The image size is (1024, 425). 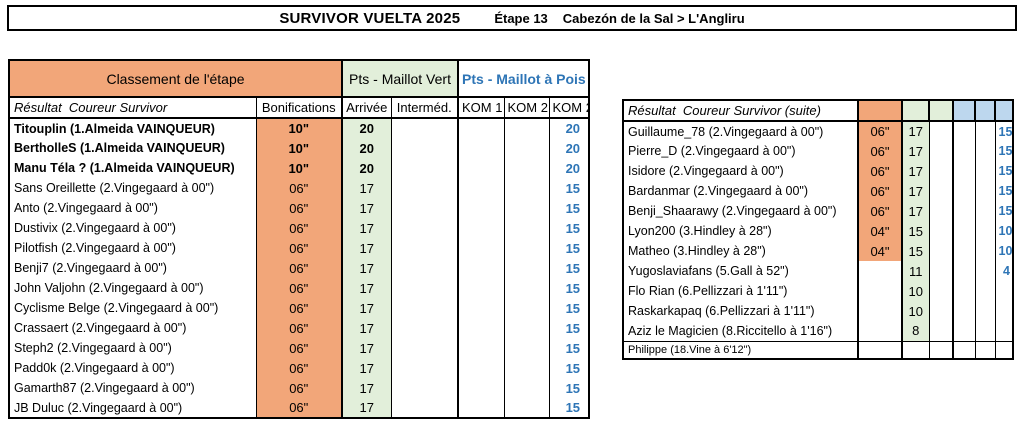 What do you see at coordinates (818, 231) in the screenshot?
I see `table-row: Lyon200 (3.Hindley à 28") 04" 15 10` at bounding box center [818, 231].